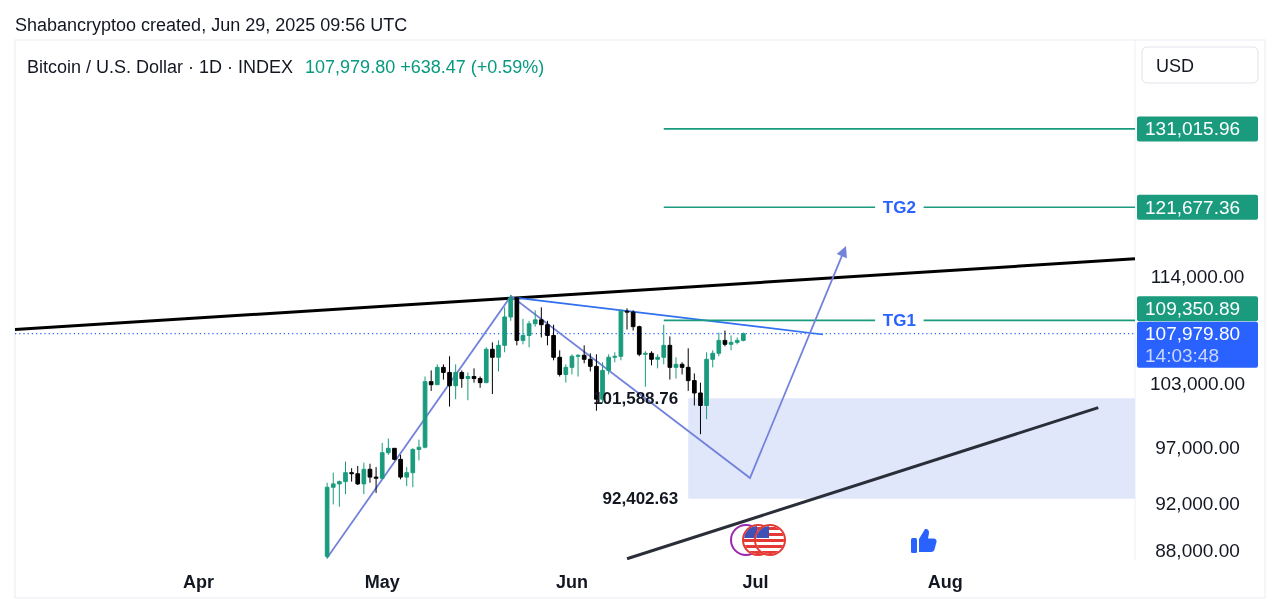 This screenshot has height=609, width=1280. What do you see at coordinates (640, 499) in the screenshot?
I see `annotation: 92,402.63` at bounding box center [640, 499].